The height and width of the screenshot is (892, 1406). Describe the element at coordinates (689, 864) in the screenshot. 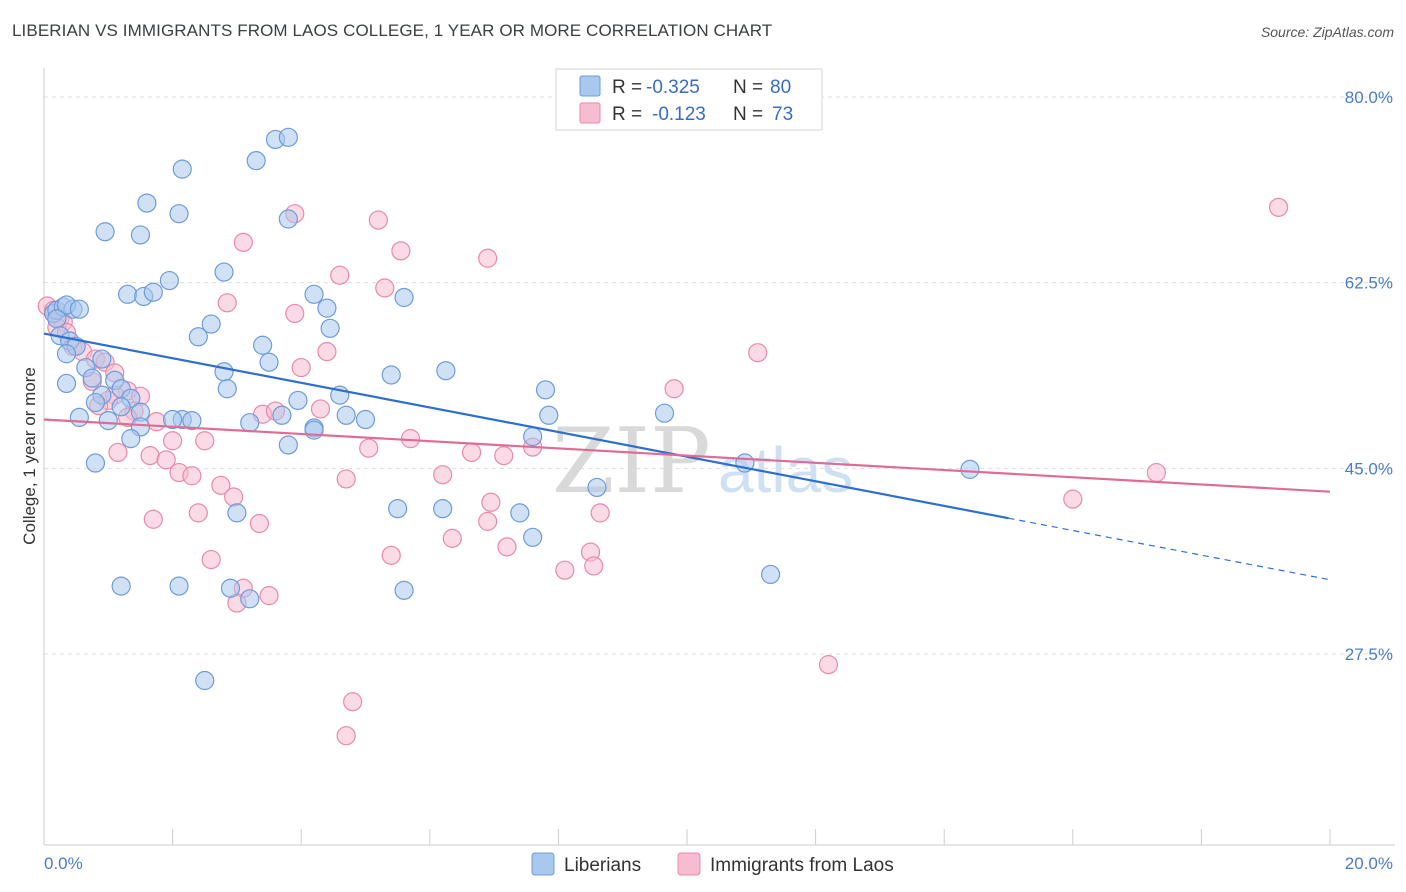

I see `legend-laos-swatch` at that location.